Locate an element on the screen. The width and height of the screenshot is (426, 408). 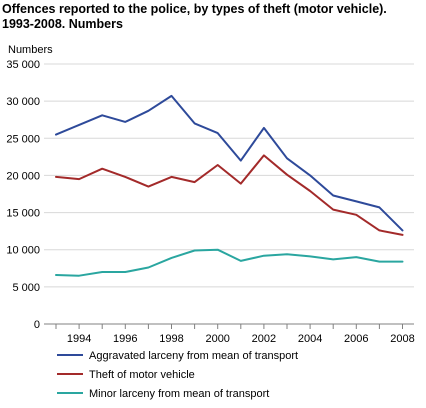
x-tick-label: 1998 is located at coordinates (171, 339).